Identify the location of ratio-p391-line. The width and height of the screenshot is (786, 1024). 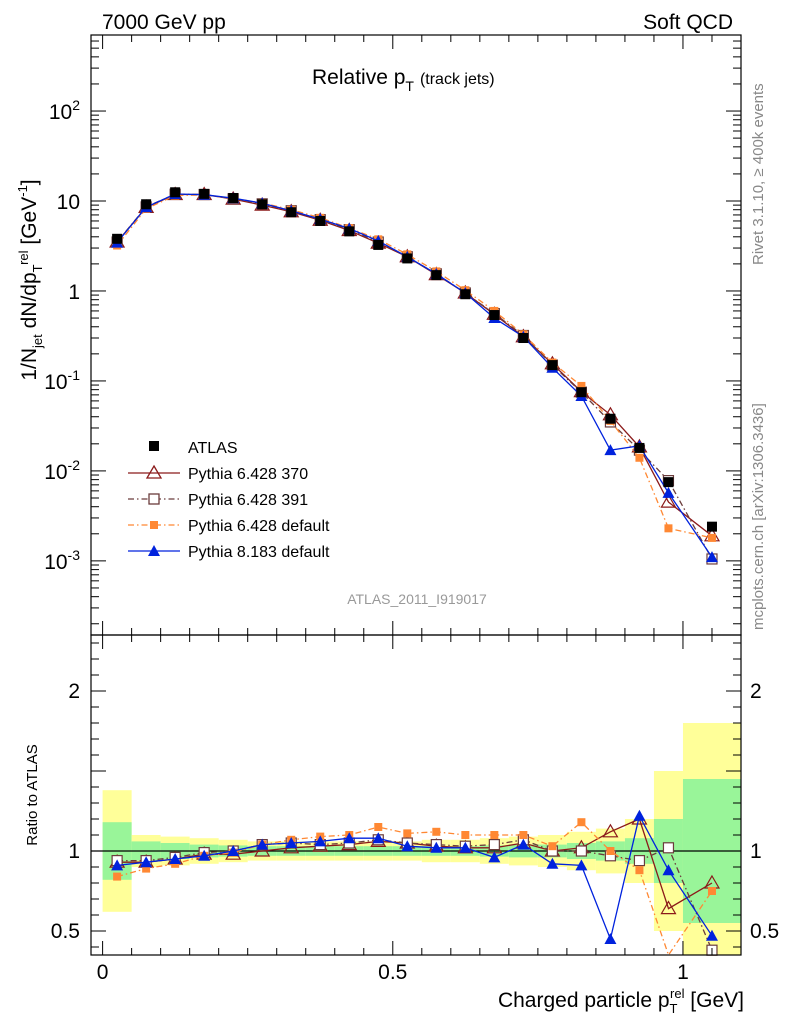
(415, 895).